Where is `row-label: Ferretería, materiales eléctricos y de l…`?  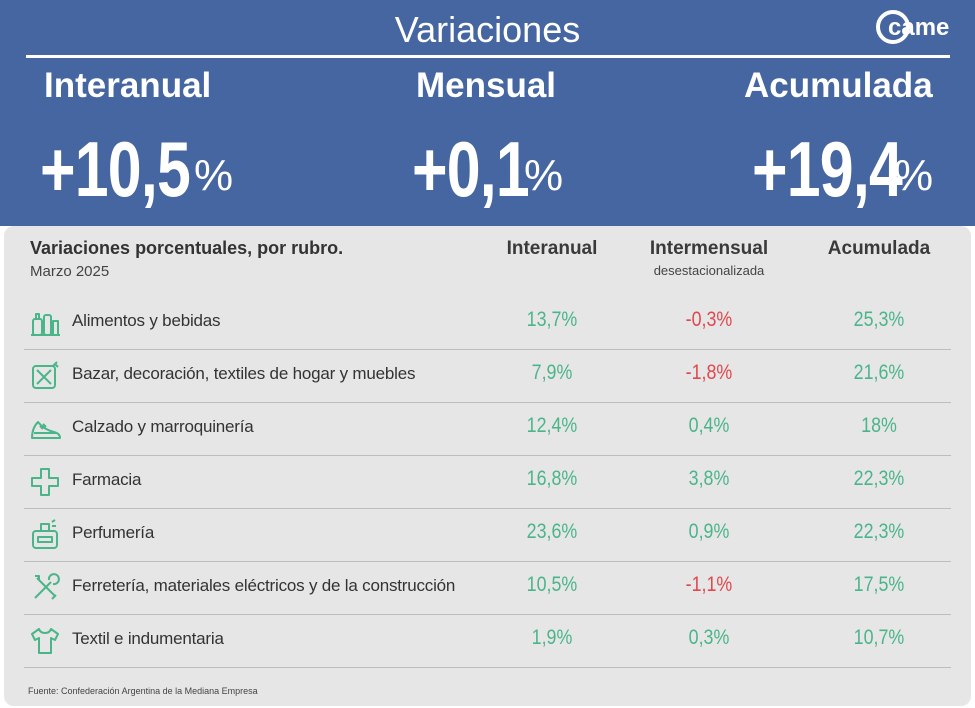
row-label: Ferretería, materiales eléctricos y de l… is located at coordinates (264, 585).